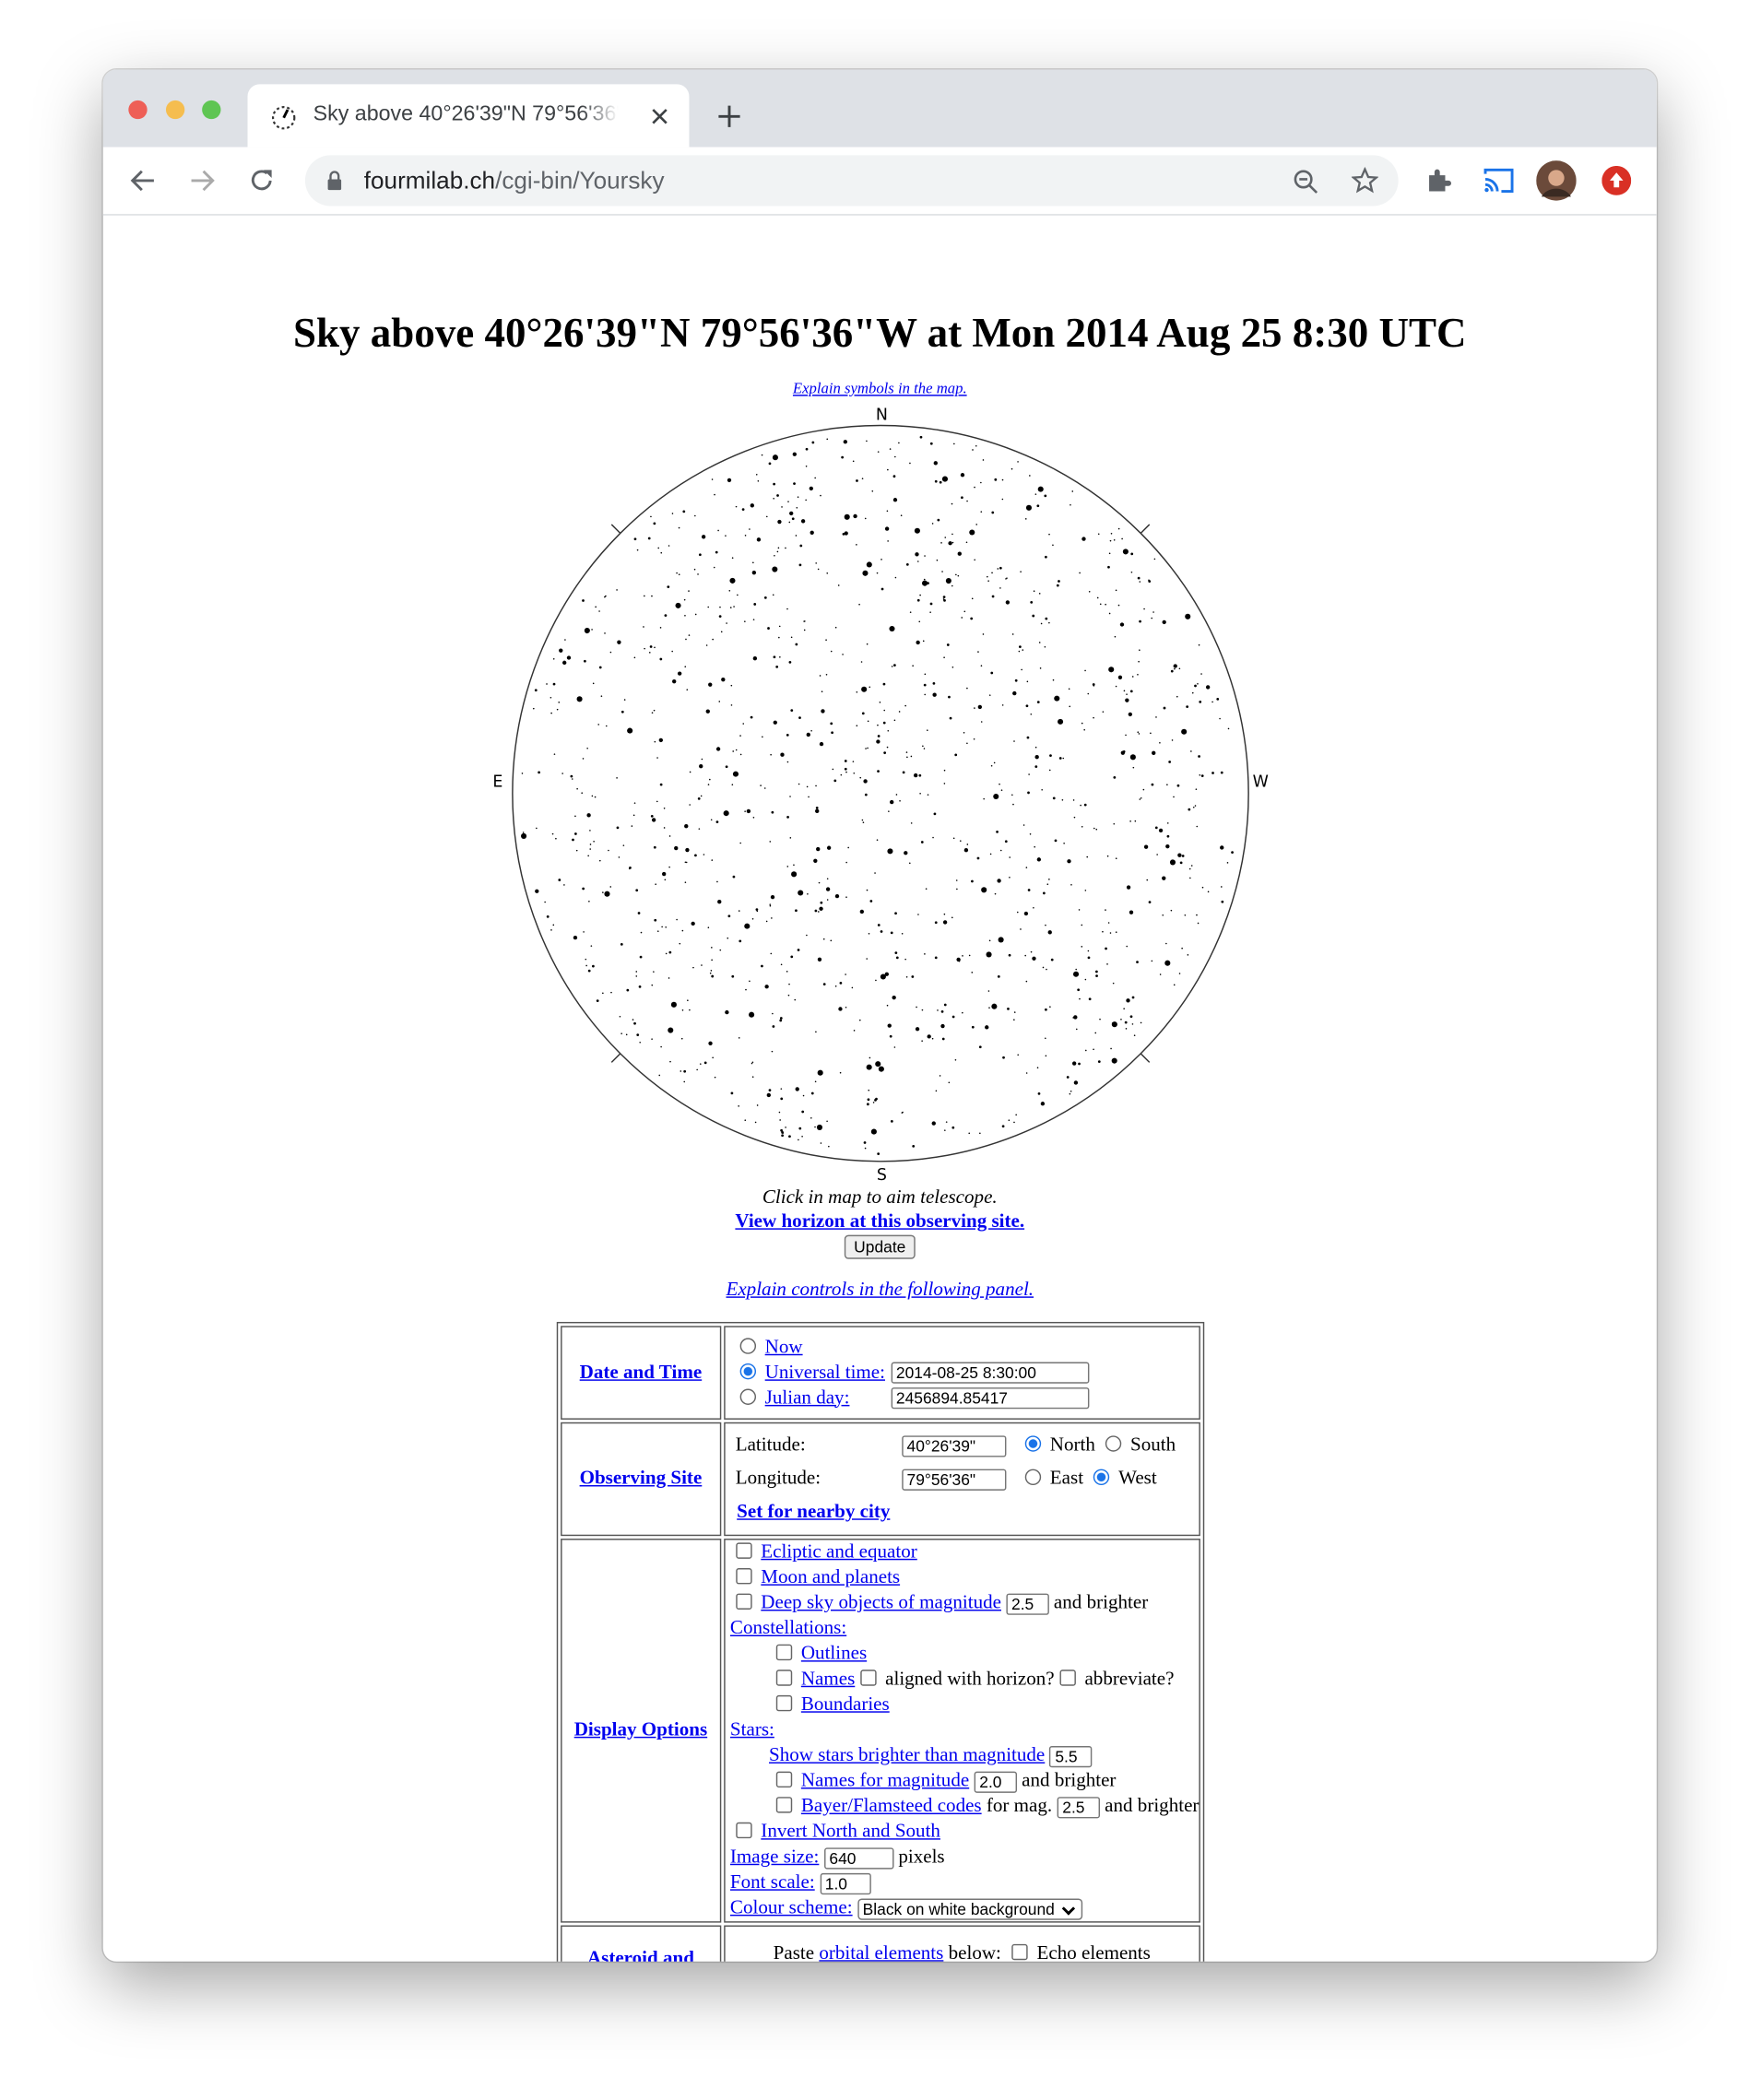 The width and height of the screenshot is (1761, 2100). I want to click on zoom-icon, so click(1306, 182).